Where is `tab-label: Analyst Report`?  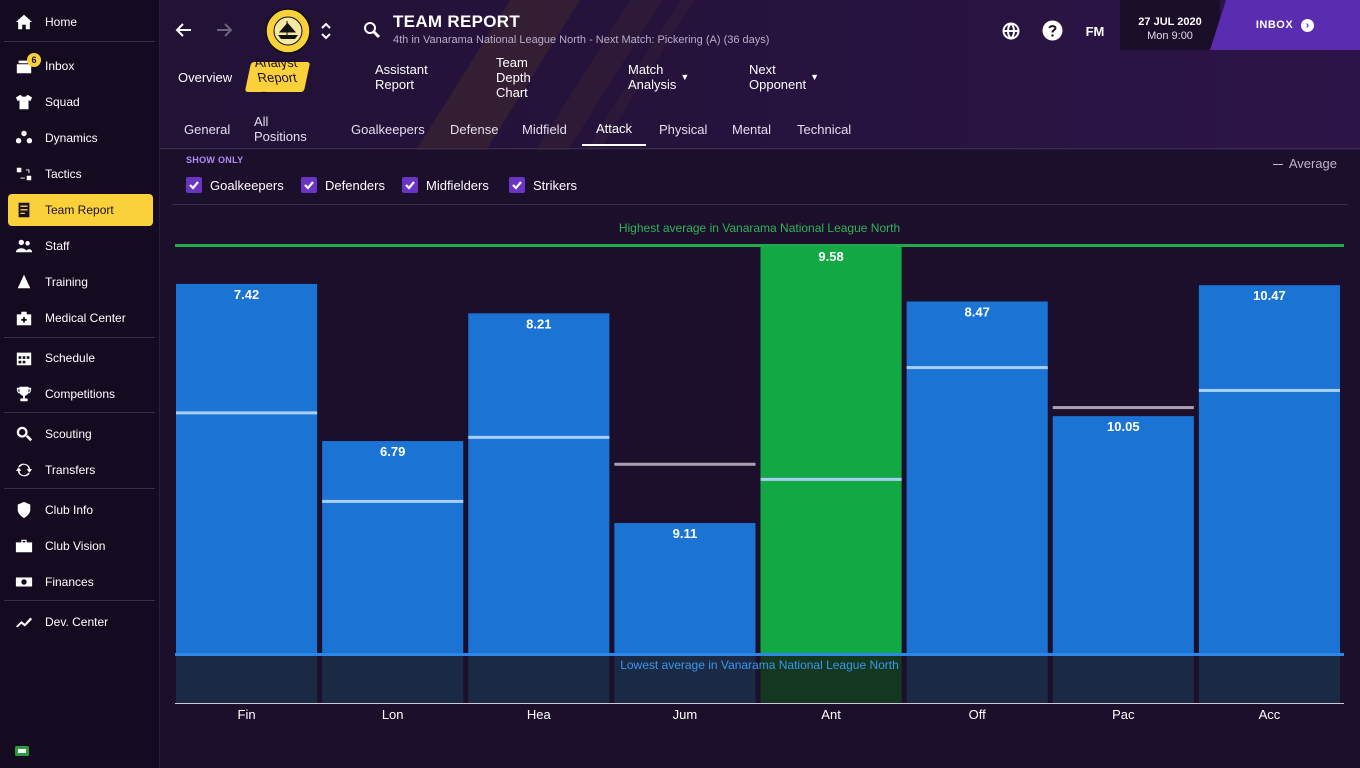
tab-label: Analyst Report is located at coordinates (275, 69).